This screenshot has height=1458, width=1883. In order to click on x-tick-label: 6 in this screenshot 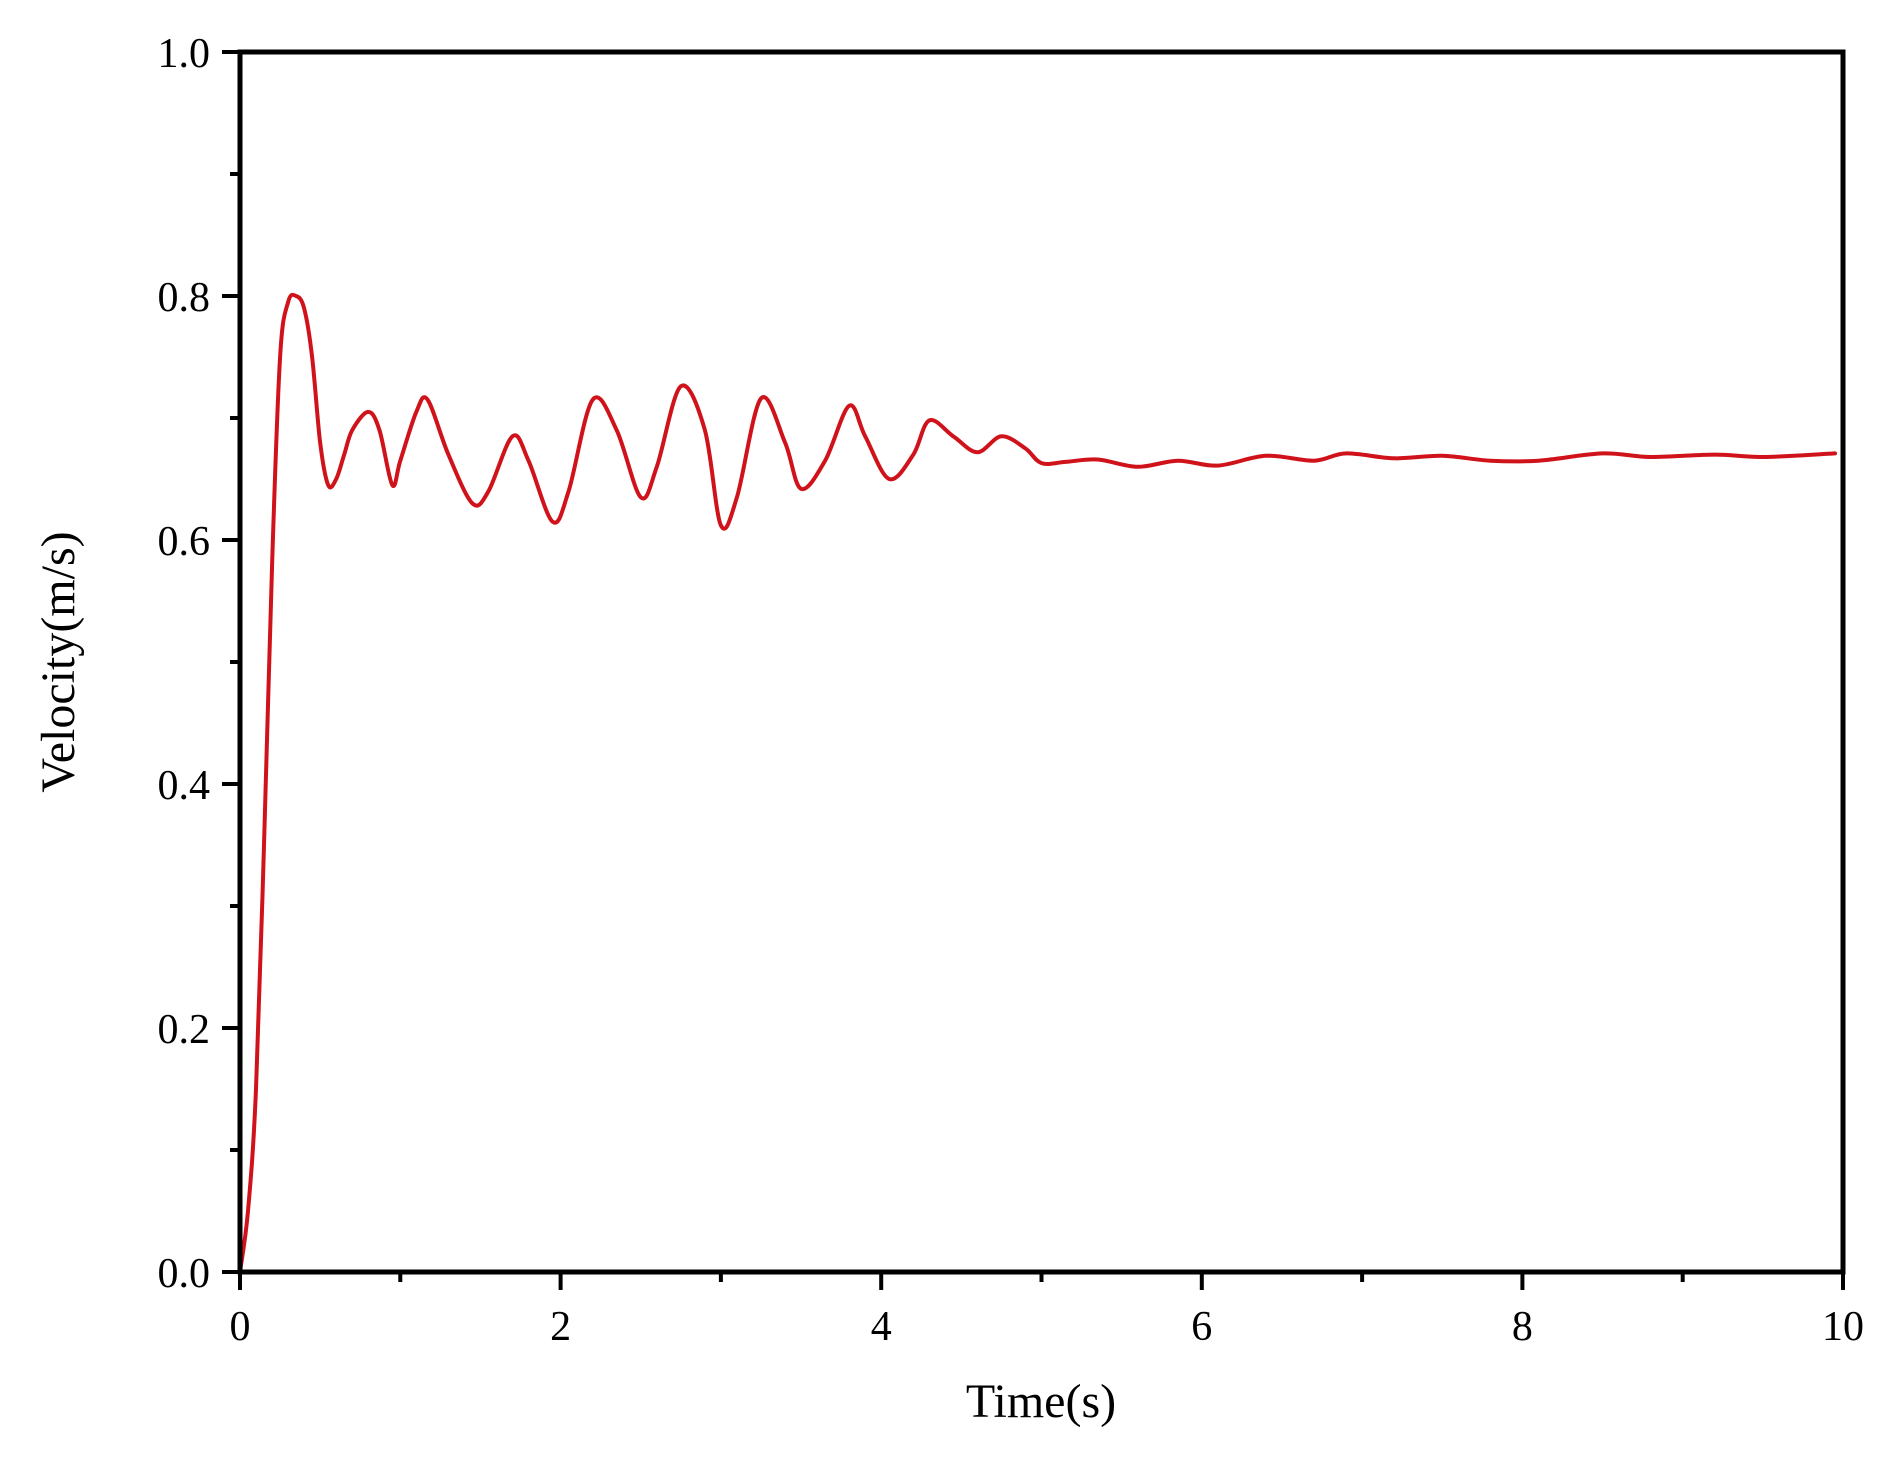, I will do `click(1201, 1327)`.